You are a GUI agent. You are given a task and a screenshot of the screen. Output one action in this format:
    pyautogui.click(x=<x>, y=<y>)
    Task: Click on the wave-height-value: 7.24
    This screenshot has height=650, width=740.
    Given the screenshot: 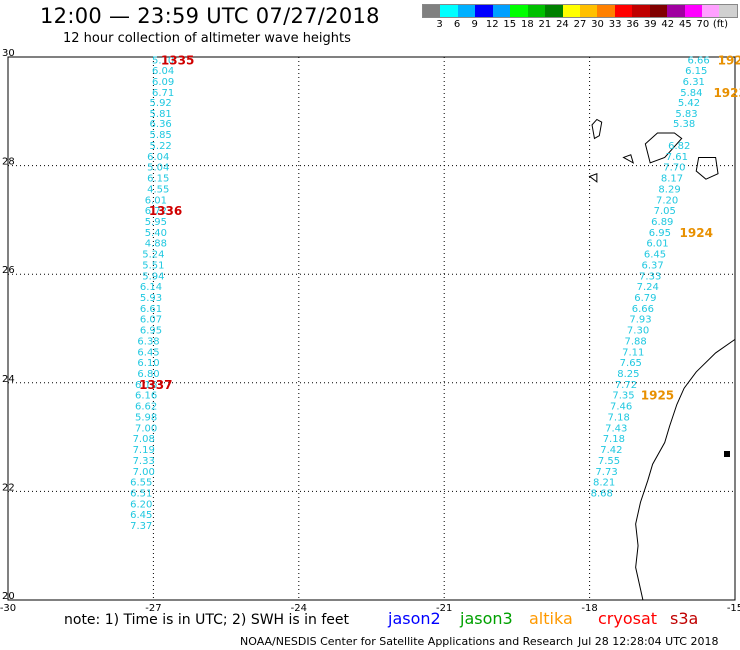 What is the action you would take?
    pyautogui.click(x=648, y=287)
    